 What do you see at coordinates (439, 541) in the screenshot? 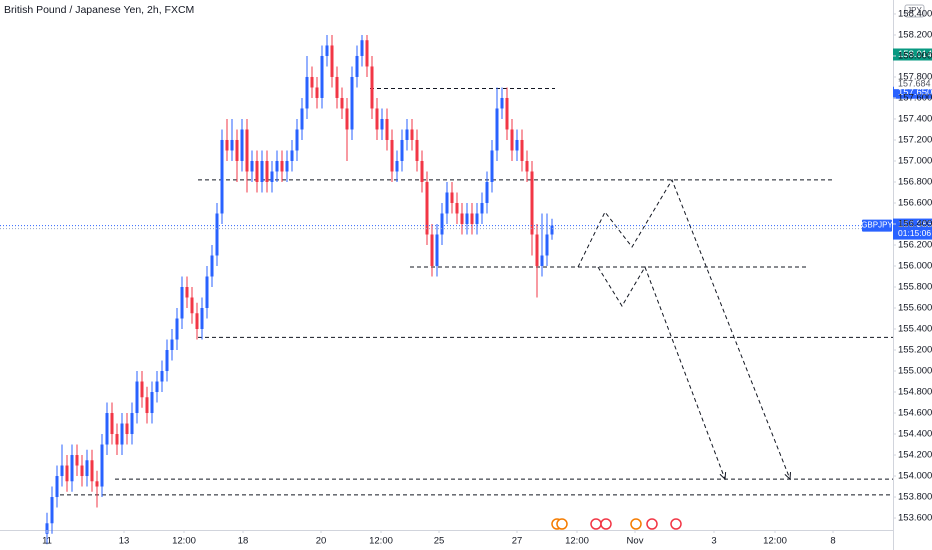
I see `x-tick-label: 25` at bounding box center [439, 541].